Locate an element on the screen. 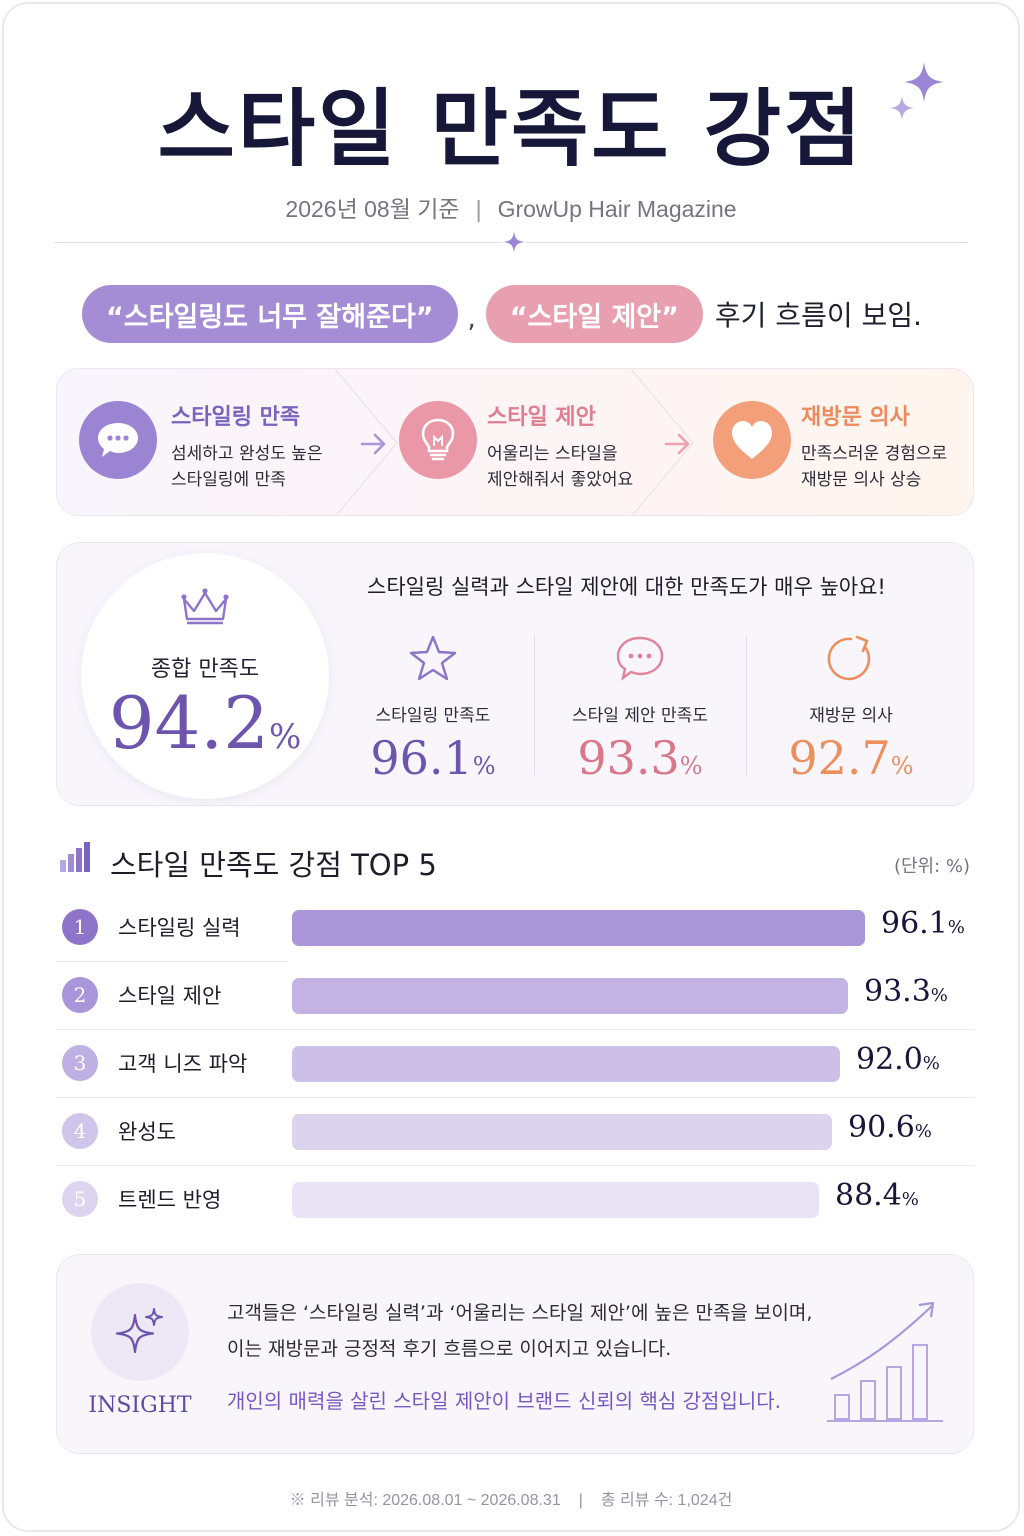 Image resolution: width=1024 pixels, height=1536 pixels. bar-value: 93.3% is located at coordinates (906, 991).